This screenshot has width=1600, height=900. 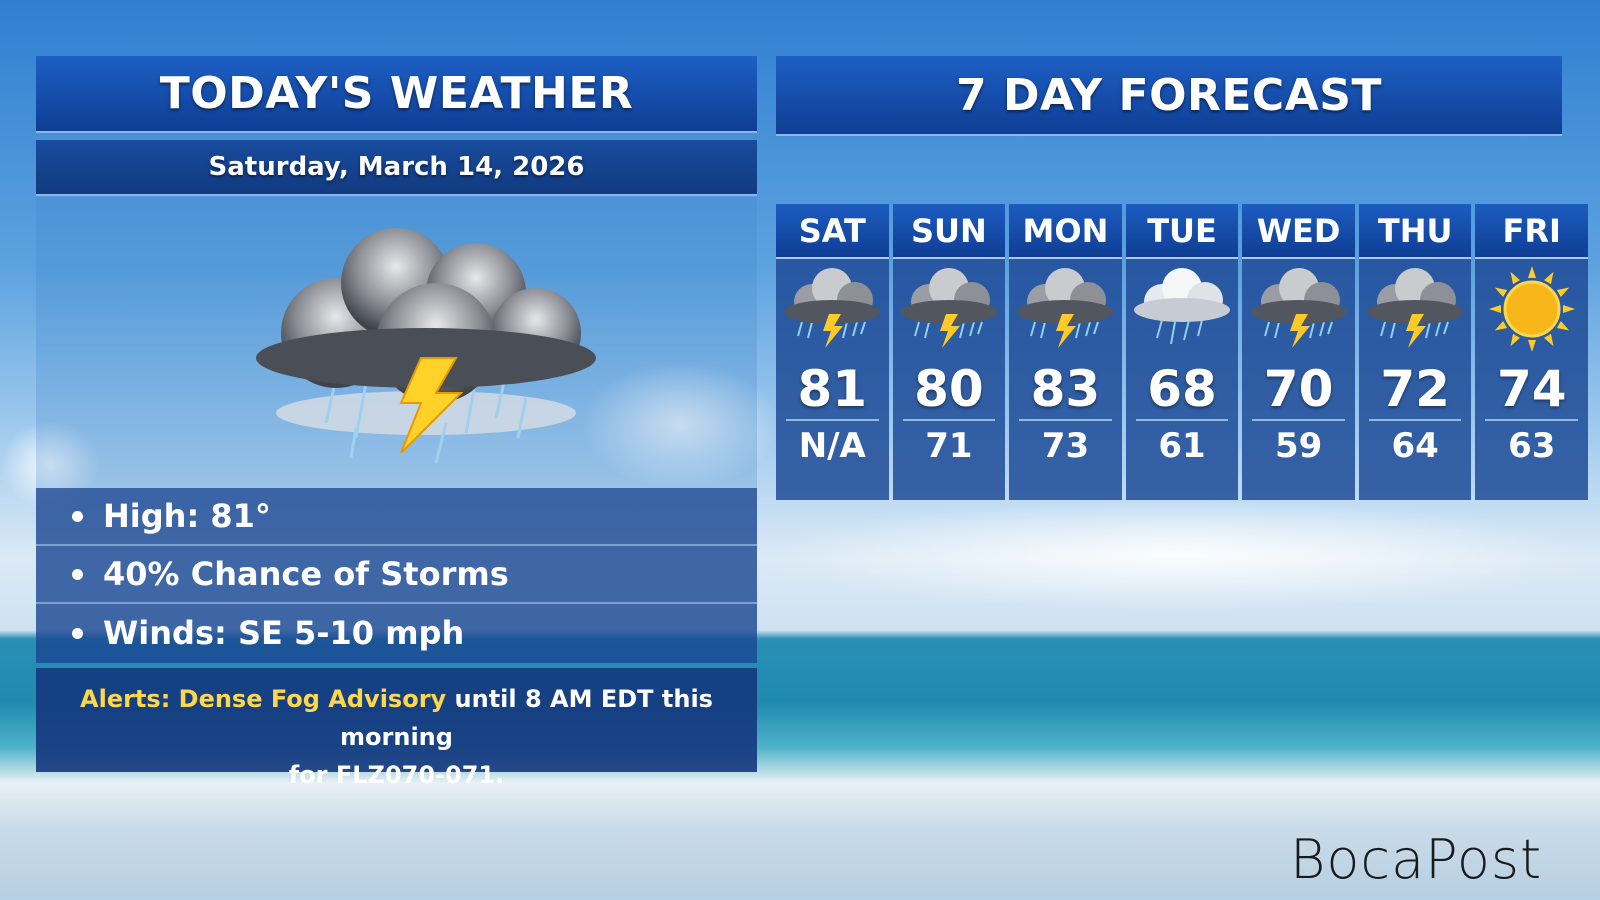 What do you see at coordinates (1532, 231) in the screenshot?
I see `day-label: FRI` at bounding box center [1532, 231].